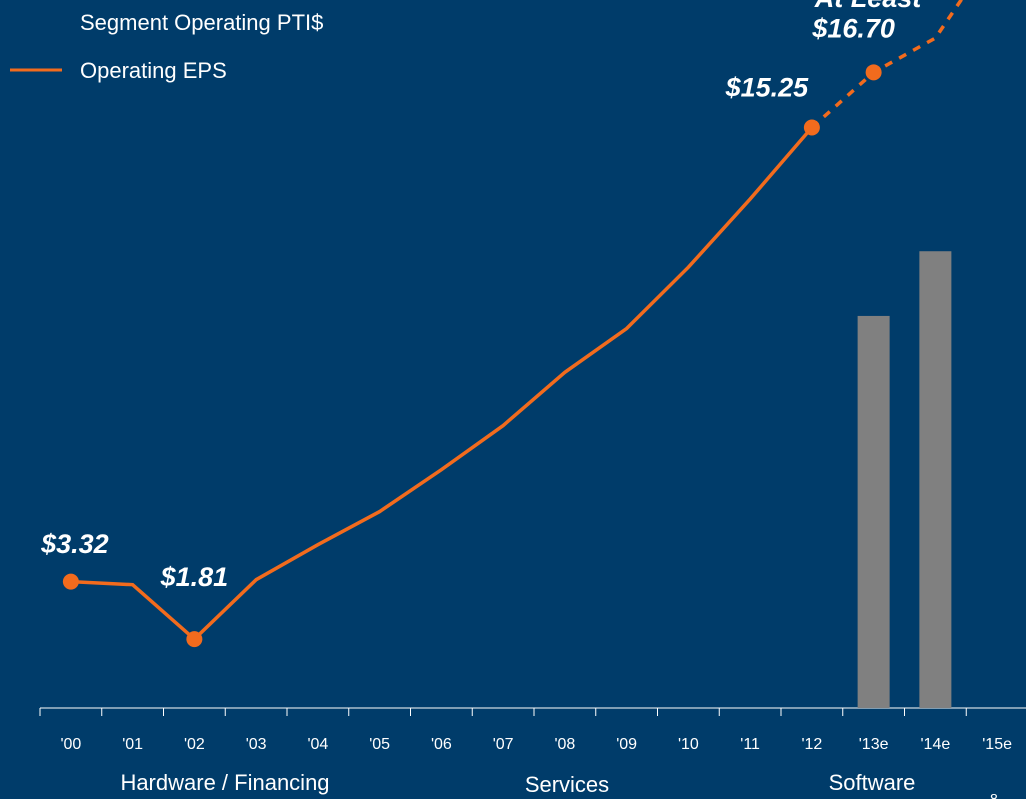 The width and height of the screenshot is (1026, 799). Describe the element at coordinates (853, 28) in the screenshot. I see `data-label: $16.70` at that location.